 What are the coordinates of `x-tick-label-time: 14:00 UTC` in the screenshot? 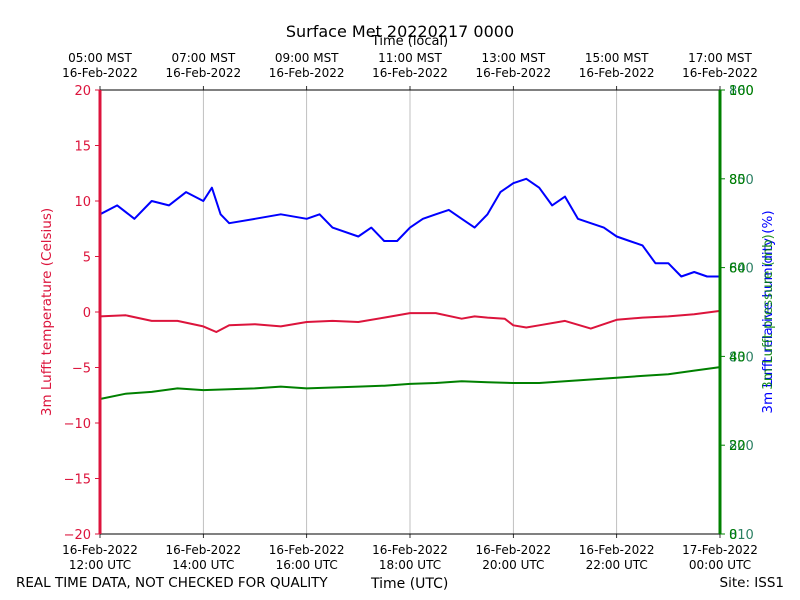 It's located at (203, 565).